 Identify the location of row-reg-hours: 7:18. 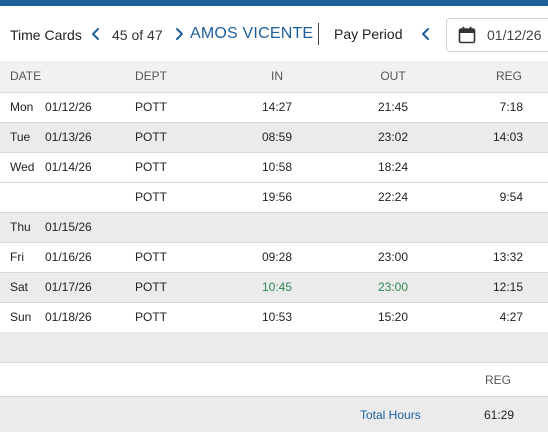
(511, 107).